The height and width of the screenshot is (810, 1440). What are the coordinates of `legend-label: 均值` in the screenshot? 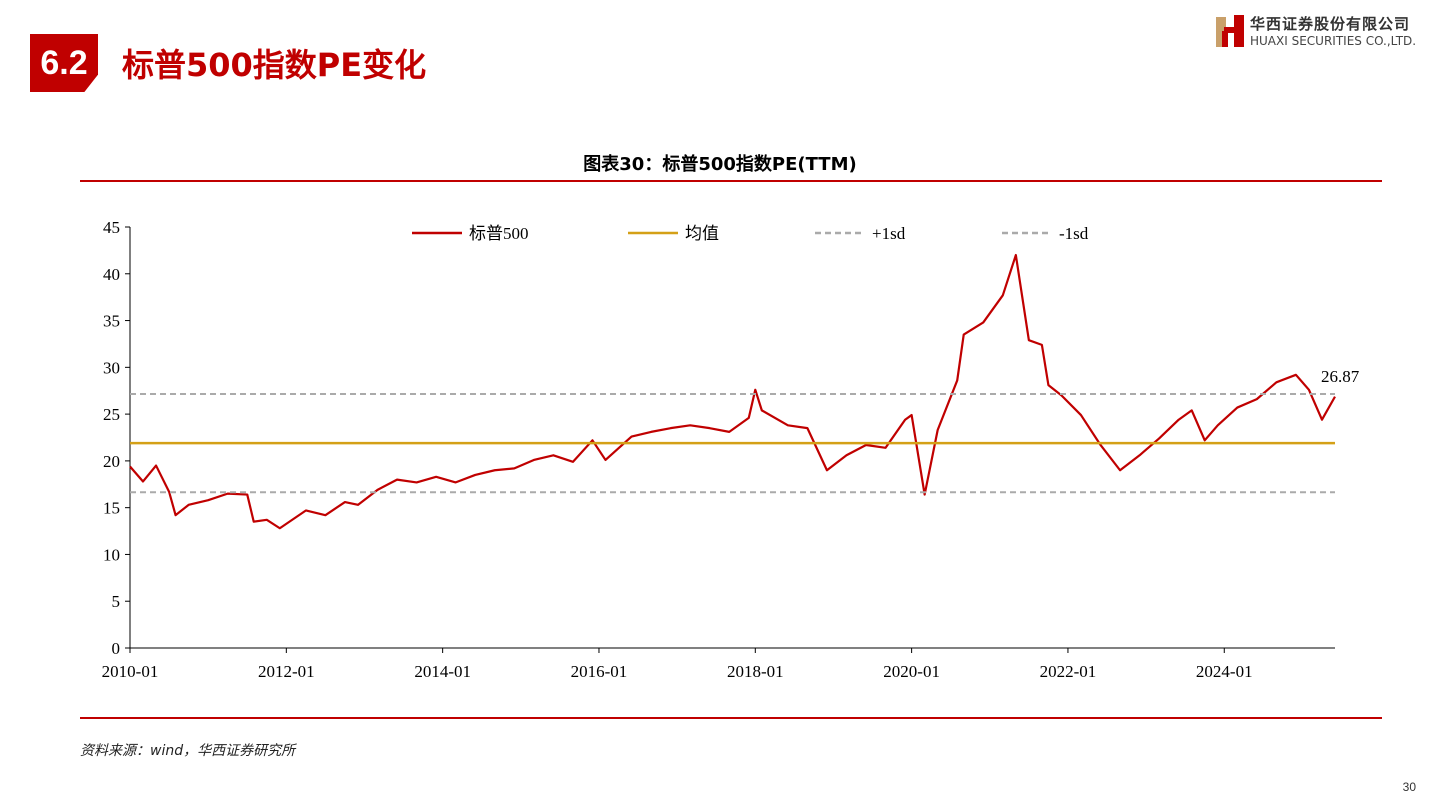 It's located at (702, 233).